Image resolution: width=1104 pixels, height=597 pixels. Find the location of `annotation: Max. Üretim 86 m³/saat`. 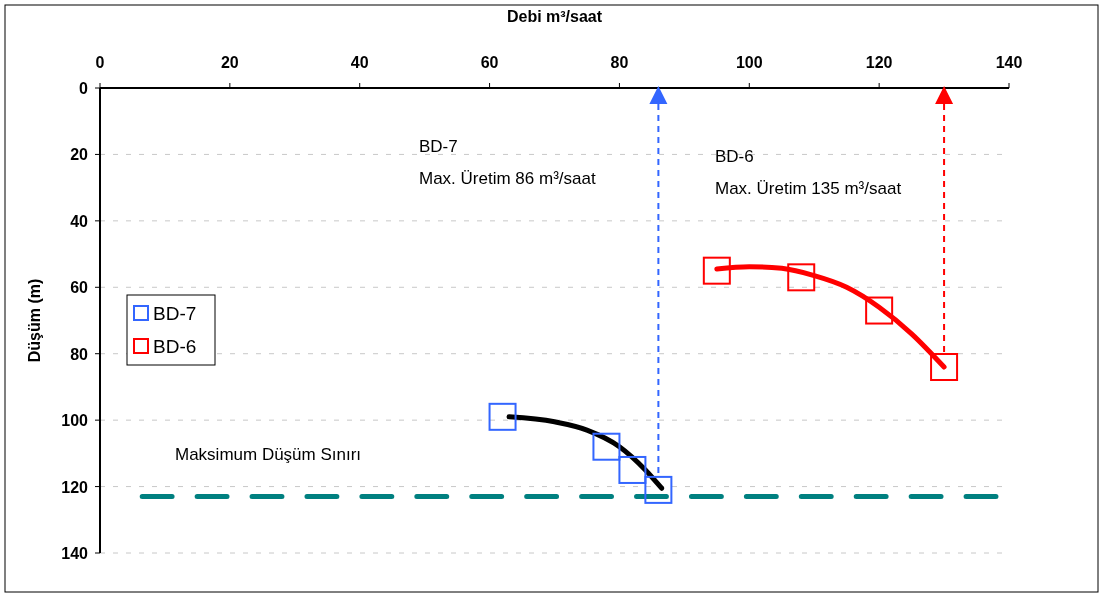

annotation: Max. Üretim 86 m³/saat is located at coordinates (507, 178).